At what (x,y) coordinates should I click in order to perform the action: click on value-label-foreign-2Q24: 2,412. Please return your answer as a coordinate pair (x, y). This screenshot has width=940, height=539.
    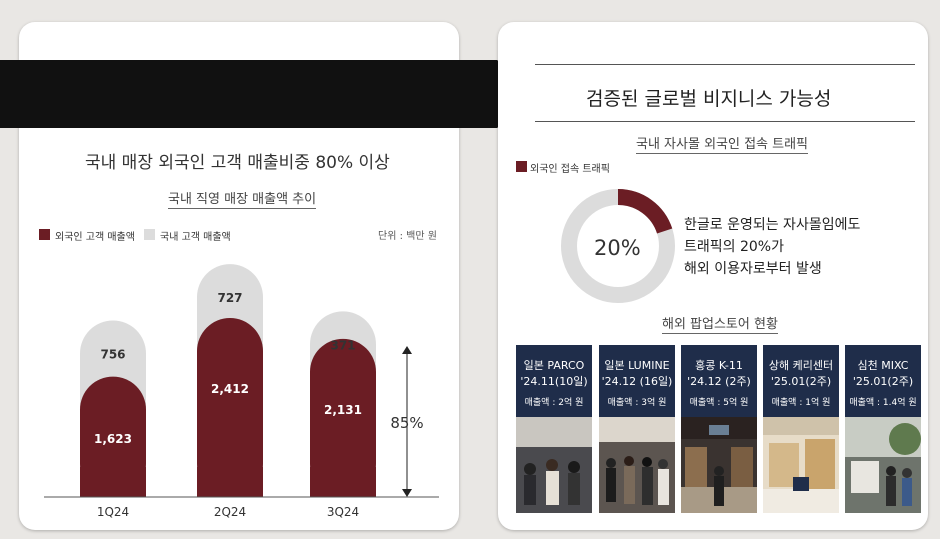
    Looking at the image, I should click on (230, 389).